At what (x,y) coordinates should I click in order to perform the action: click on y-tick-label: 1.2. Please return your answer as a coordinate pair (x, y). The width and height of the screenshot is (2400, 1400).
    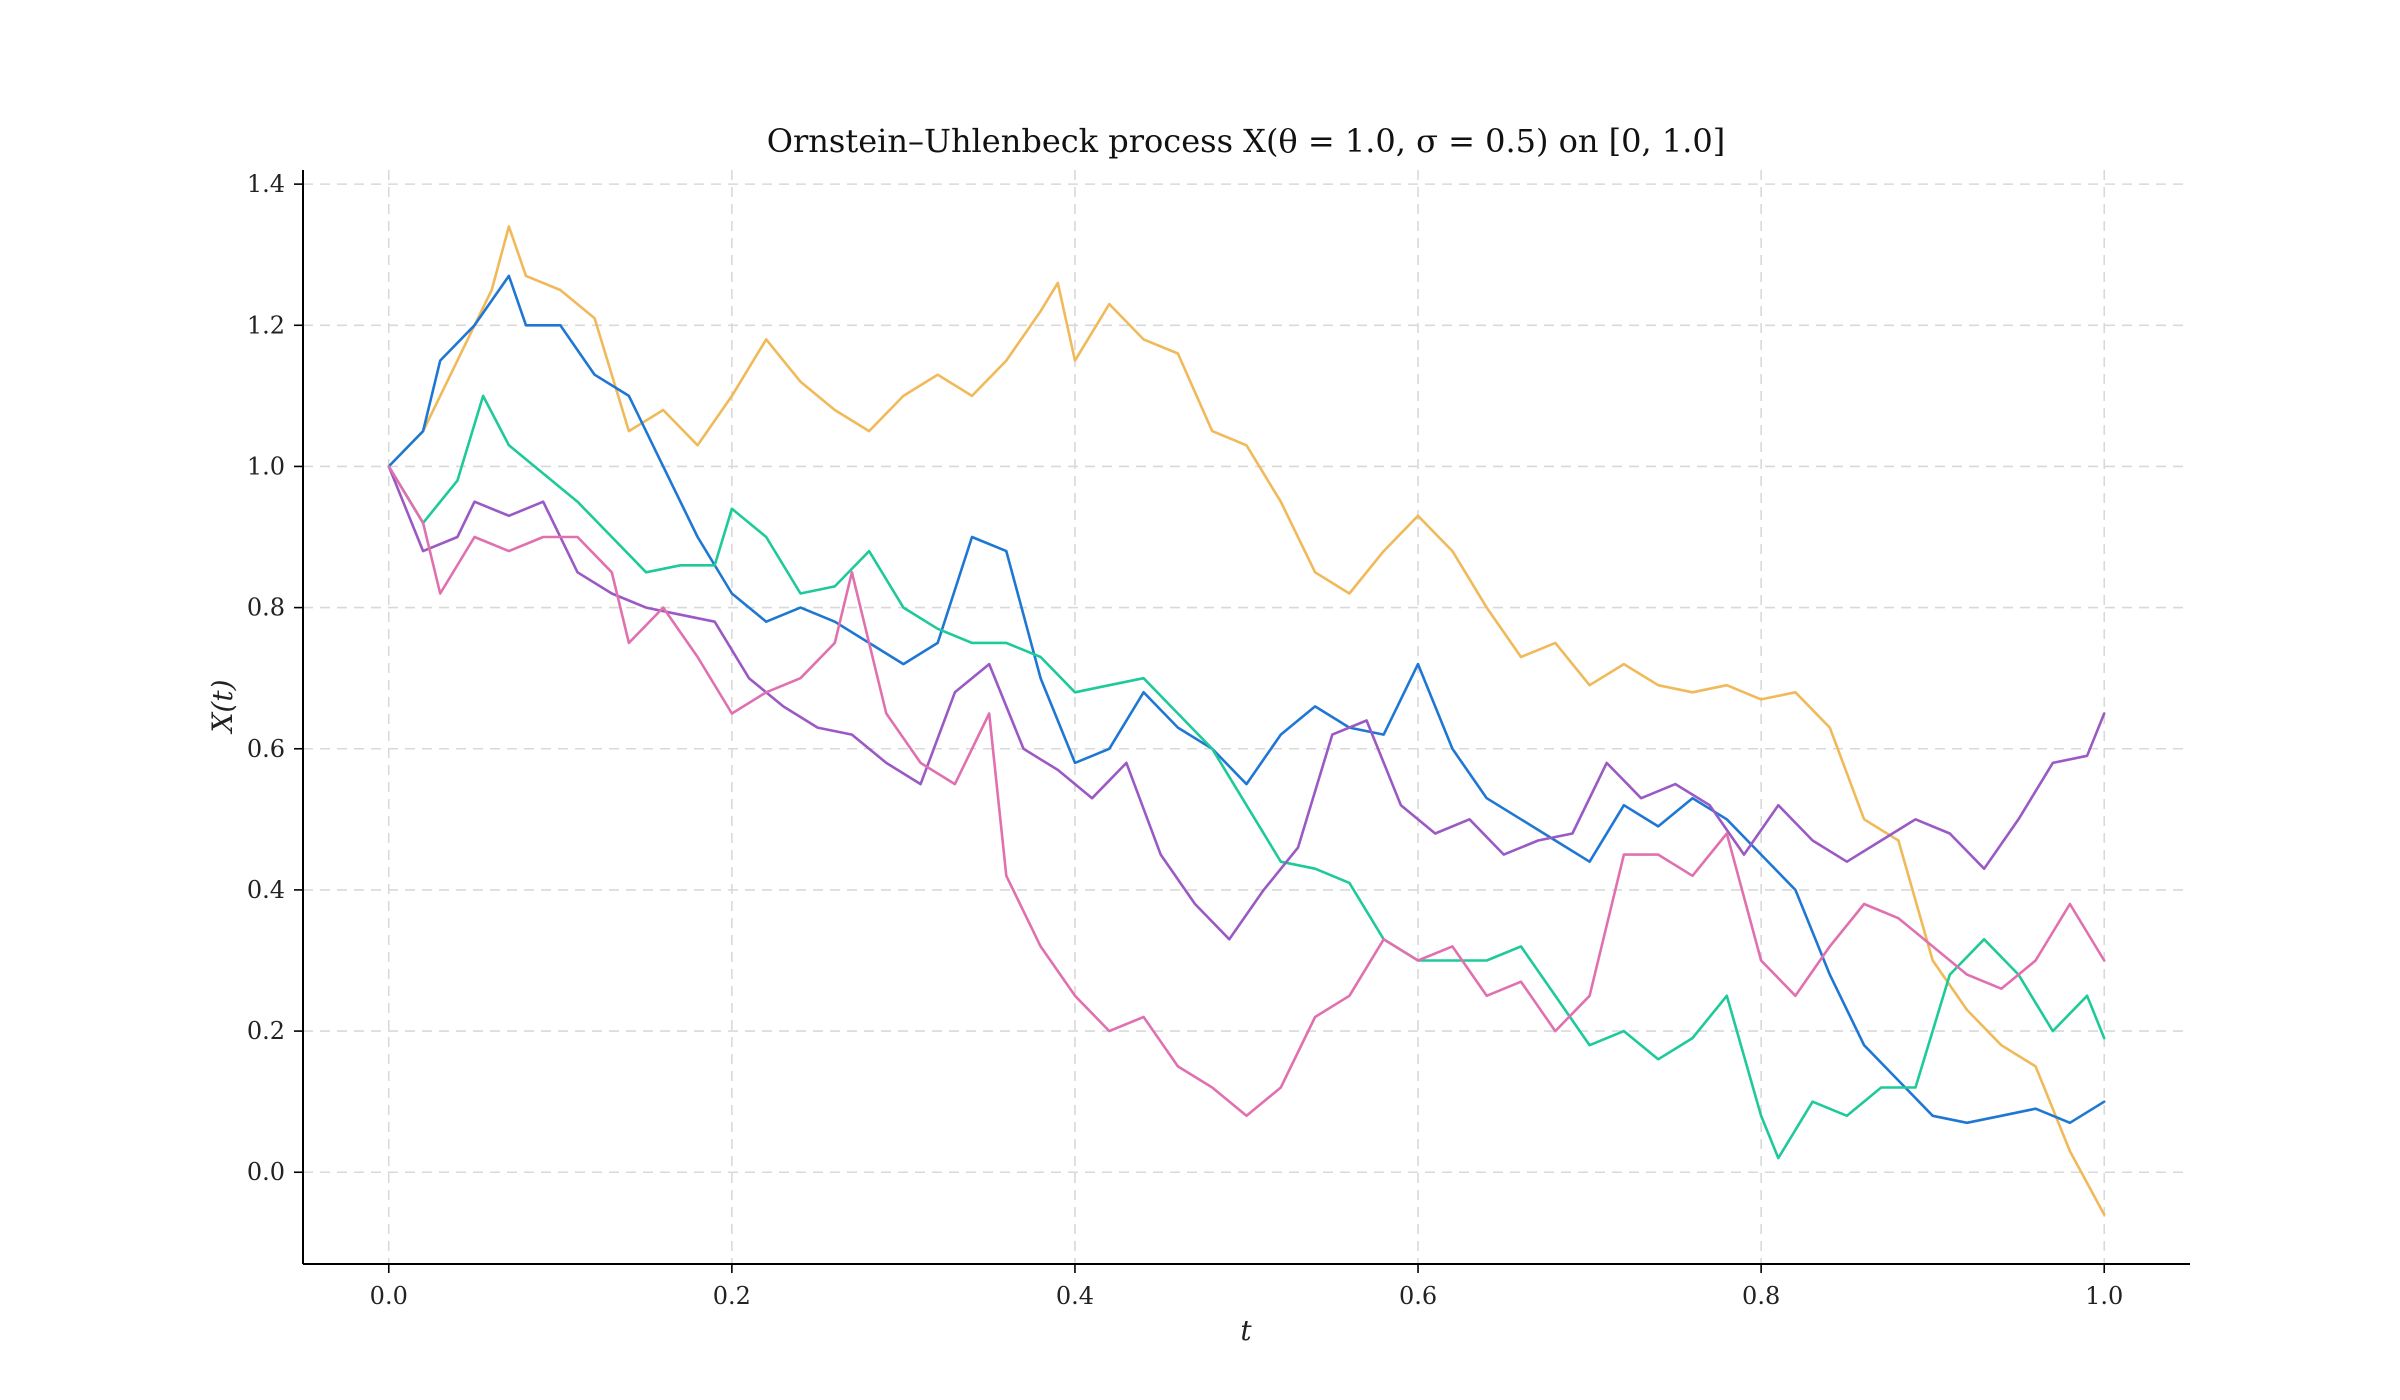
    Looking at the image, I should click on (266, 325).